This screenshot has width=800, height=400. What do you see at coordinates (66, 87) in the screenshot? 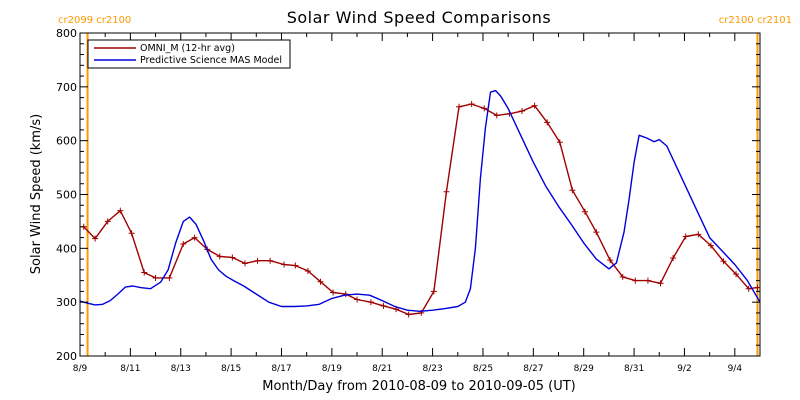
I see `y-tick-label: 700` at bounding box center [66, 87].